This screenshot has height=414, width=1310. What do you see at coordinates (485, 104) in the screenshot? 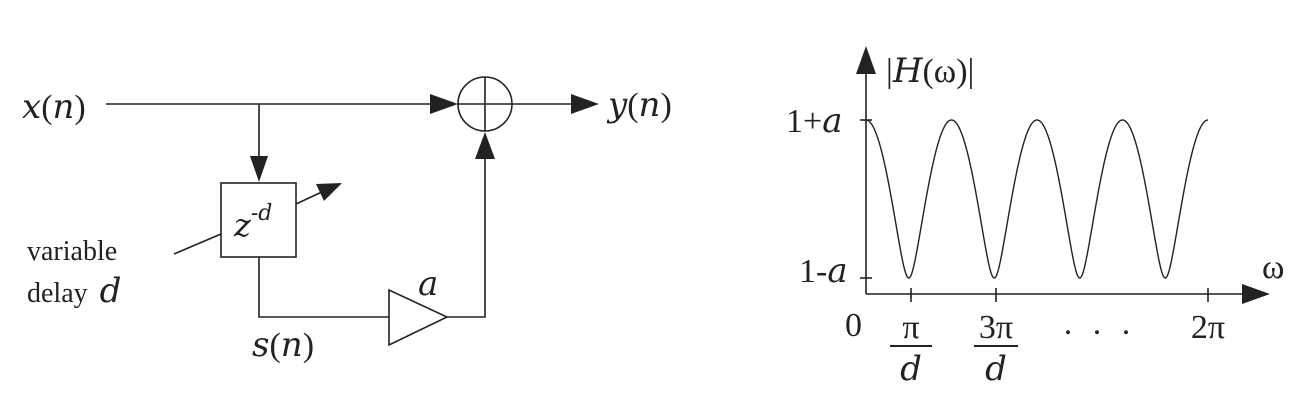
I see `summing-junction` at bounding box center [485, 104].